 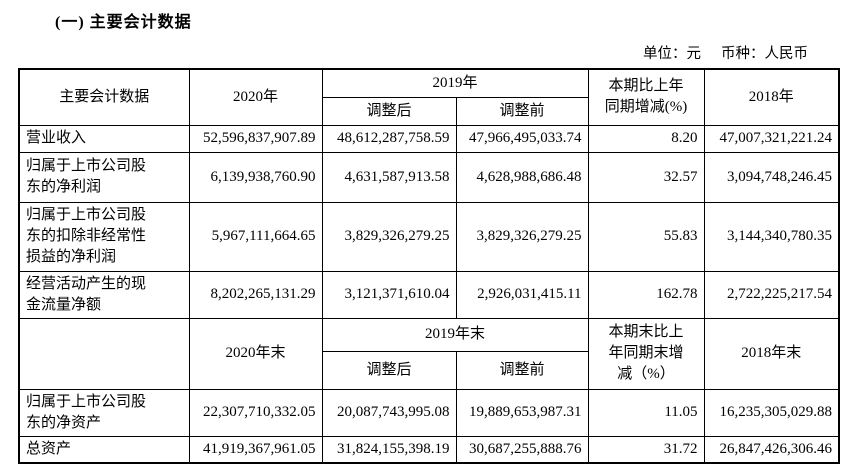 What do you see at coordinates (104, 236) in the screenshot?
I see `row-label: 归属于上市公司股 东的扣除非经常性 损益的净利润` at bounding box center [104, 236].